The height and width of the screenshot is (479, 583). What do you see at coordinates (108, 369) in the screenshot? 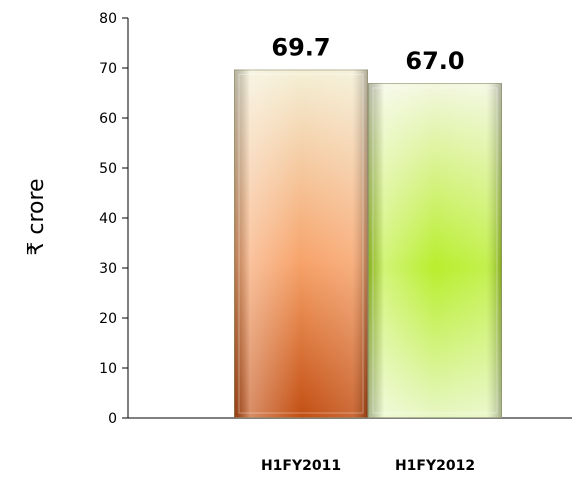
I see `y-tick-label: 10` at bounding box center [108, 369].